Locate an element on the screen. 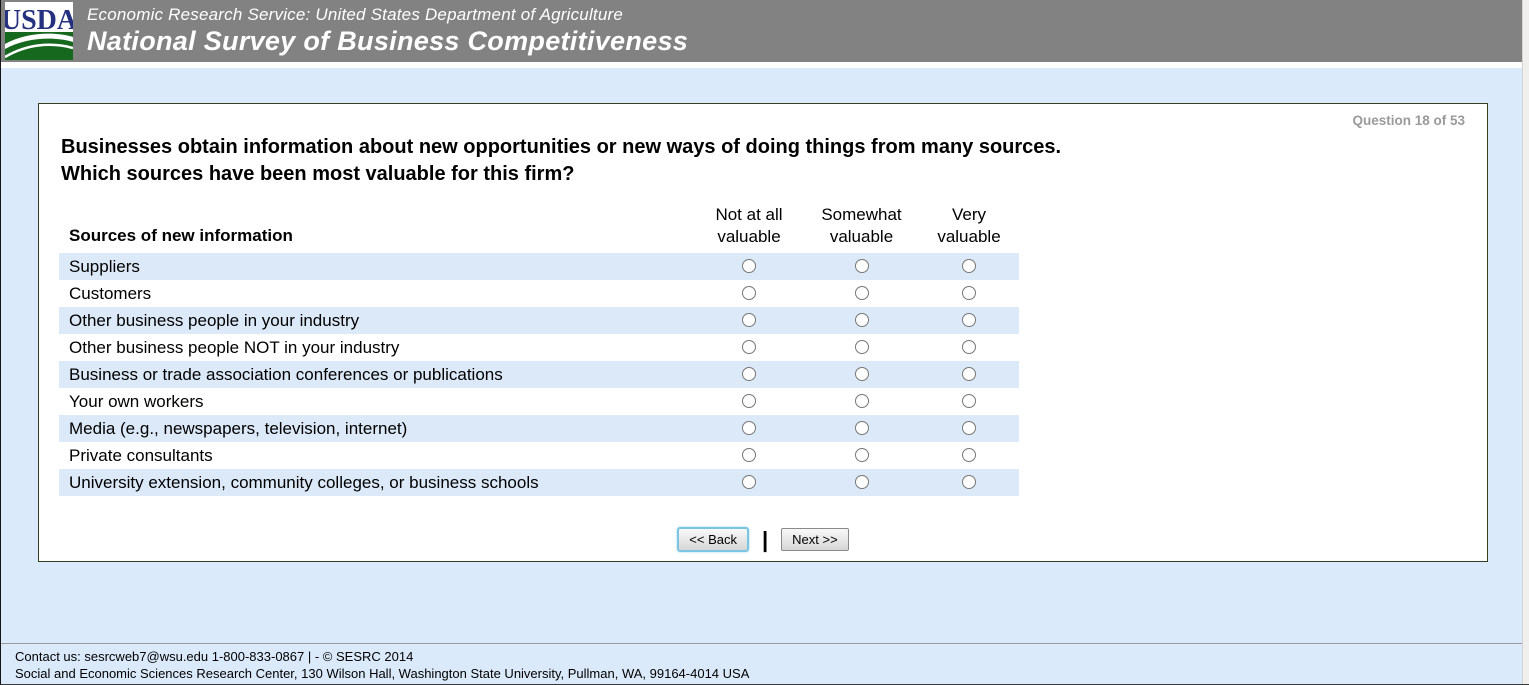  radio-row1-very-valuable is located at coordinates (969, 266).